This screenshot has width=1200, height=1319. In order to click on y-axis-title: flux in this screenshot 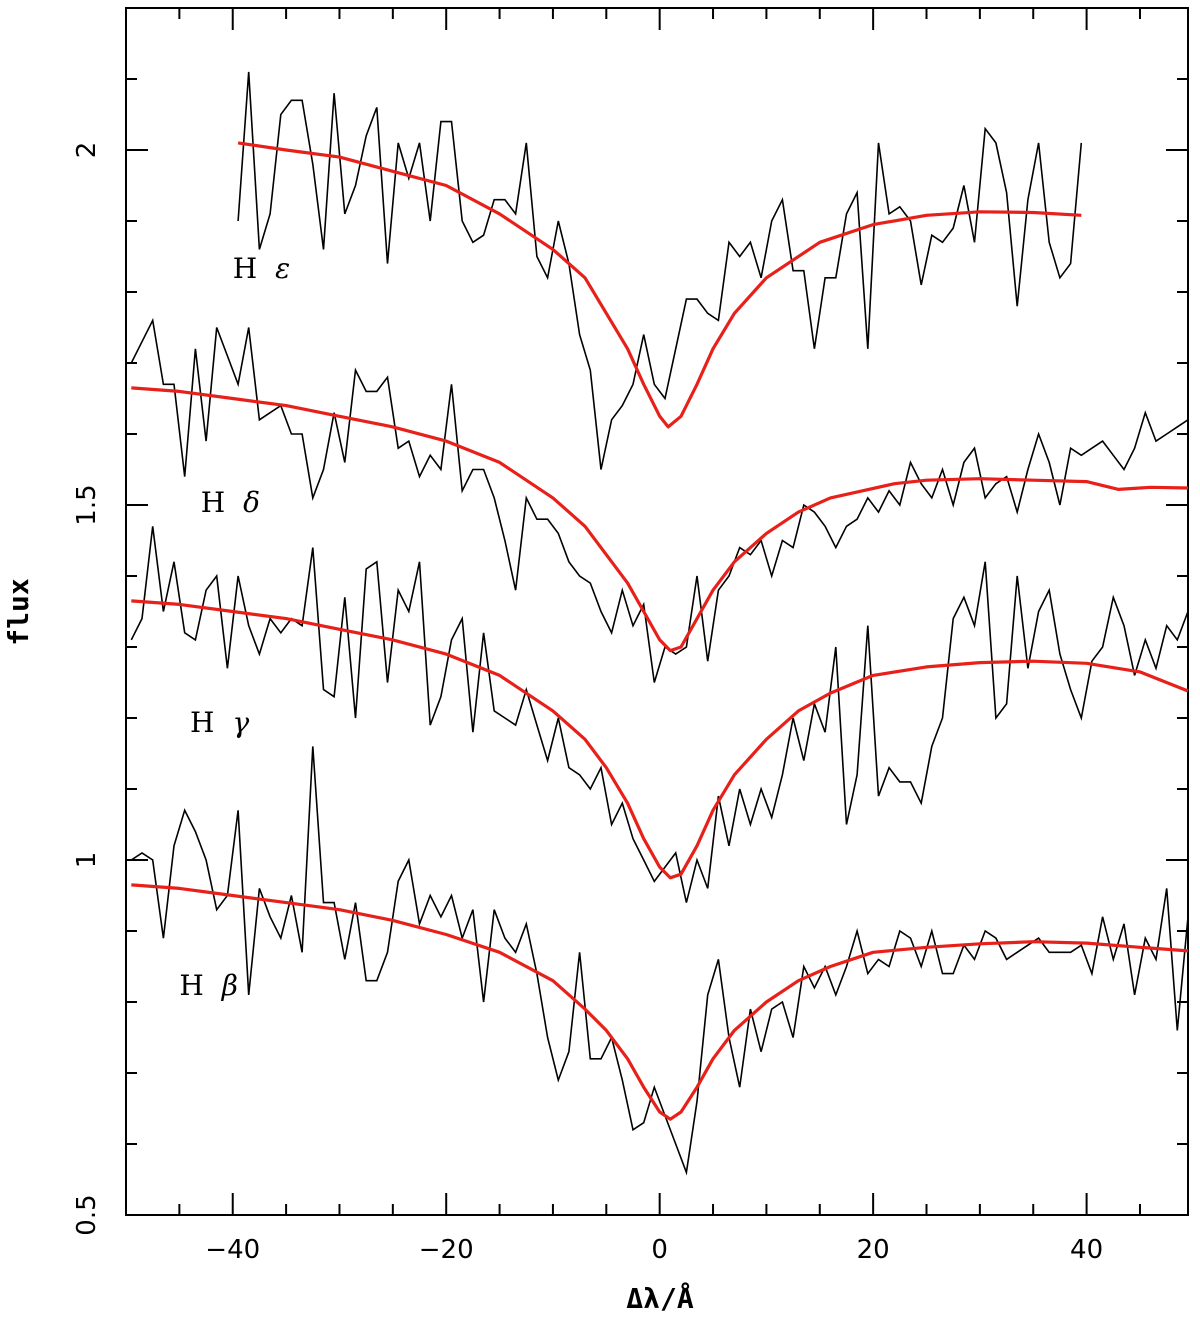, I will do `click(18, 612)`.